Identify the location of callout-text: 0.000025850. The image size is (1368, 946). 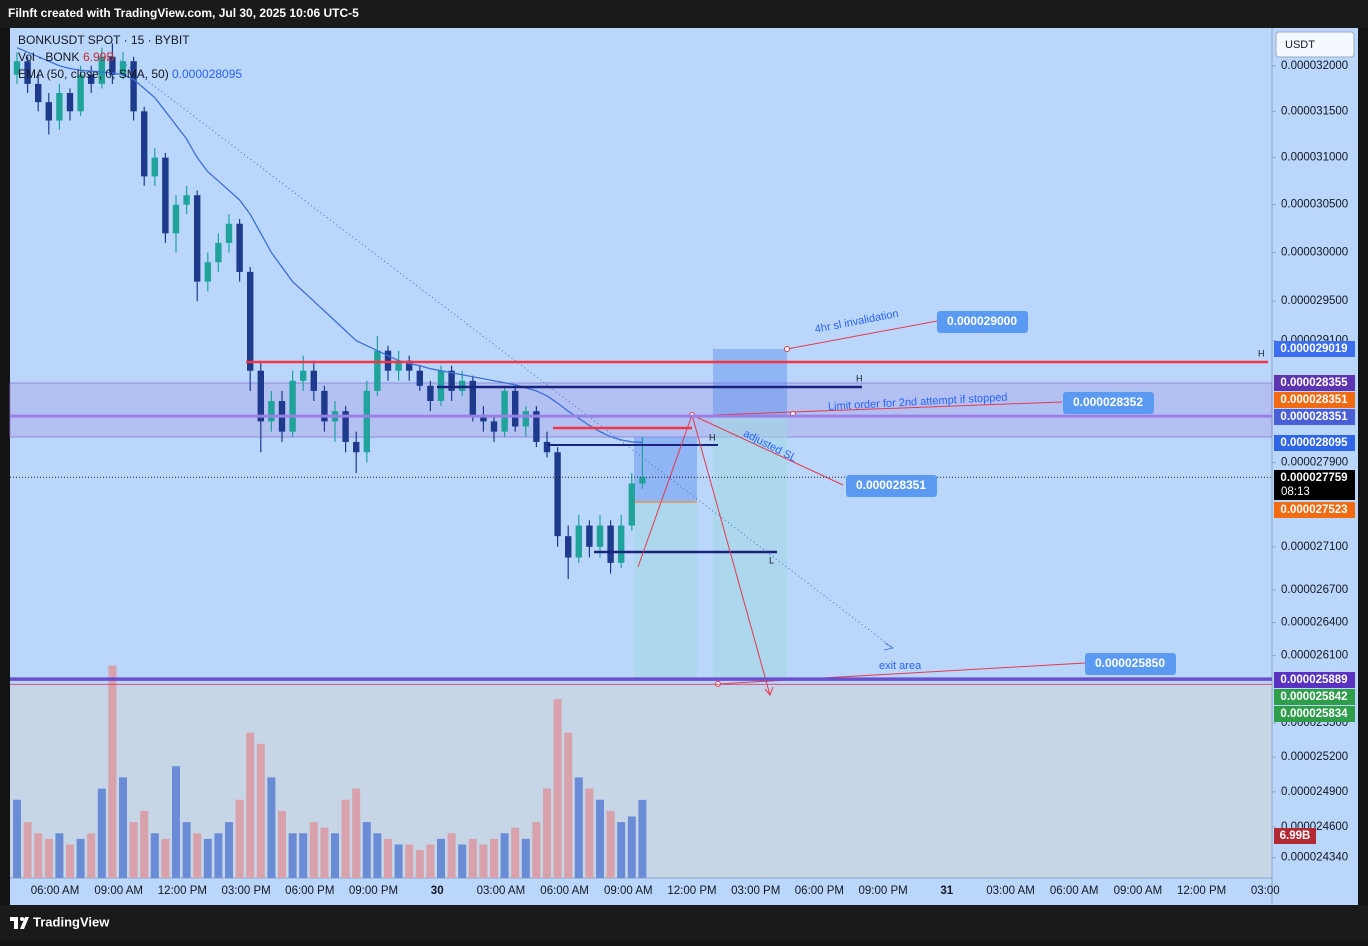
(1130, 663).